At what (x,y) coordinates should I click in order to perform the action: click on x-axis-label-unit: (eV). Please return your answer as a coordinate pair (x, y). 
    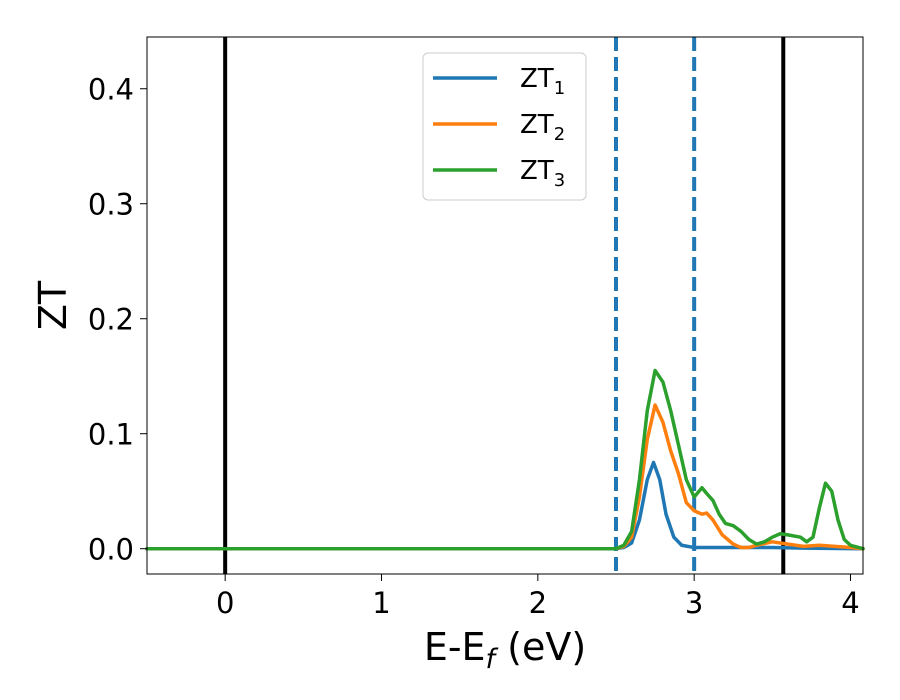
    Looking at the image, I should click on (540, 647).